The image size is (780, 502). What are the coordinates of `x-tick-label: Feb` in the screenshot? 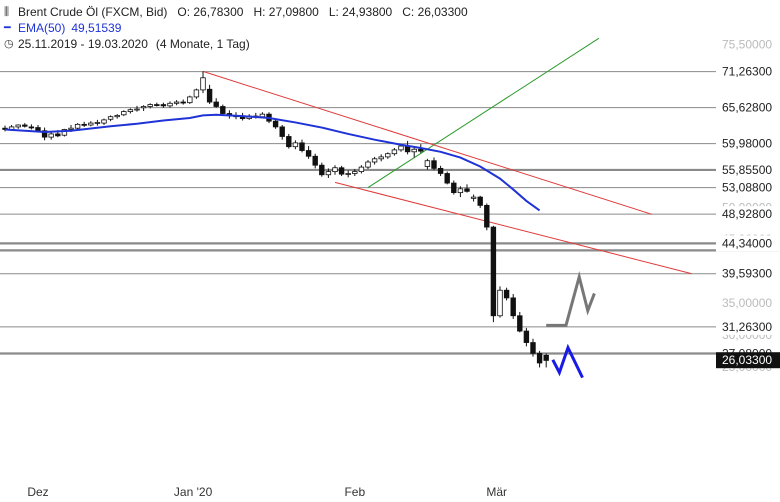 It's located at (354, 492).